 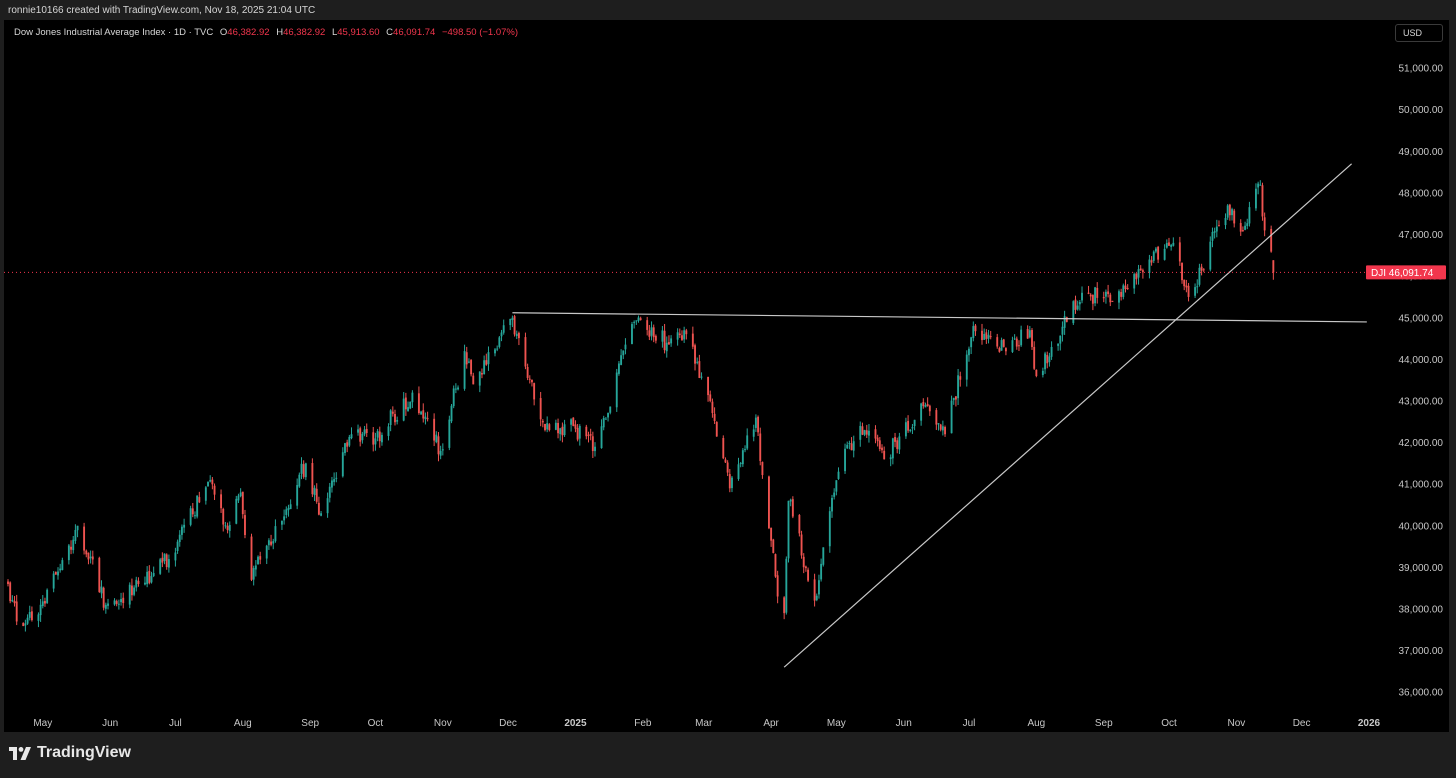 What do you see at coordinates (1421, 526) in the screenshot?
I see `y-tick-label: 40,000.00` at bounding box center [1421, 526].